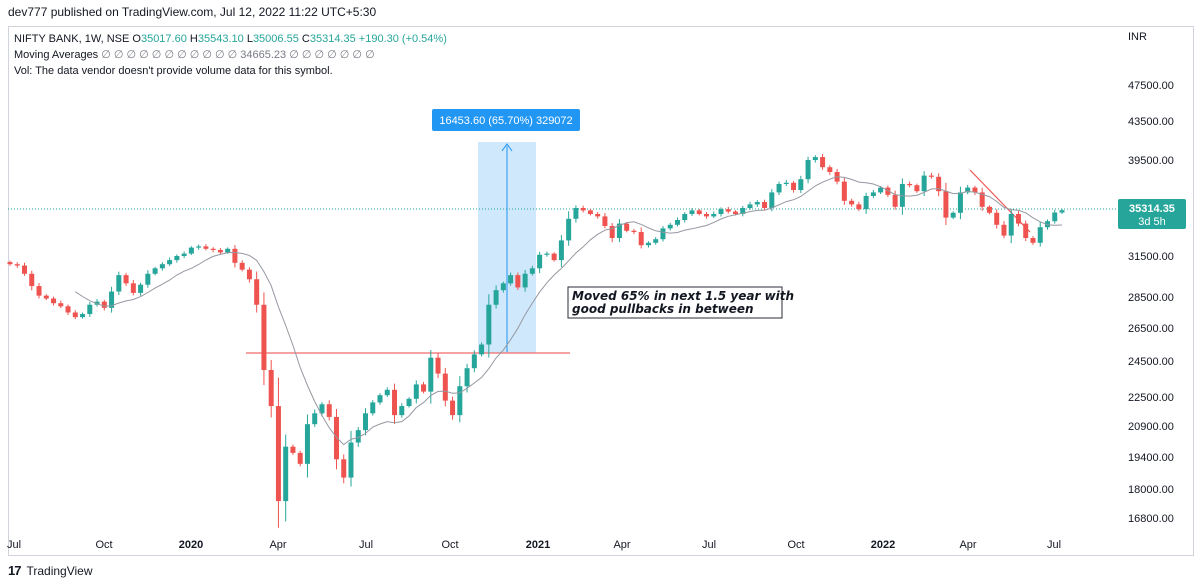 Image resolution: width=1200 pixels, height=588 pixels. What do you see at coordinates (675, 302) in the screenshot?
I see `annotation-box` at bounding box center [675, 302].